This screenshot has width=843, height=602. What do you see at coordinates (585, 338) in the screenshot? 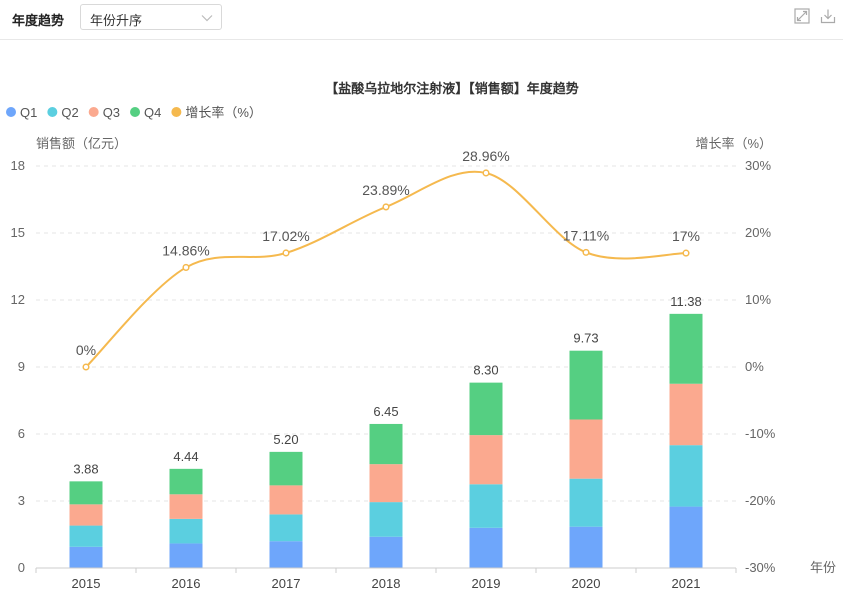
I see `bar-total-label: 9.73` at bounding box center [585, 338].